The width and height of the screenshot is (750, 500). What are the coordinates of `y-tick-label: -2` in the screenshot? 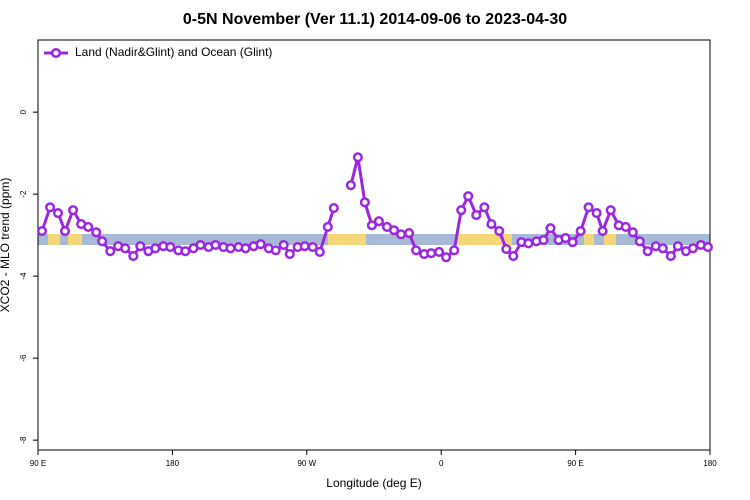 It's located at (23, 194).